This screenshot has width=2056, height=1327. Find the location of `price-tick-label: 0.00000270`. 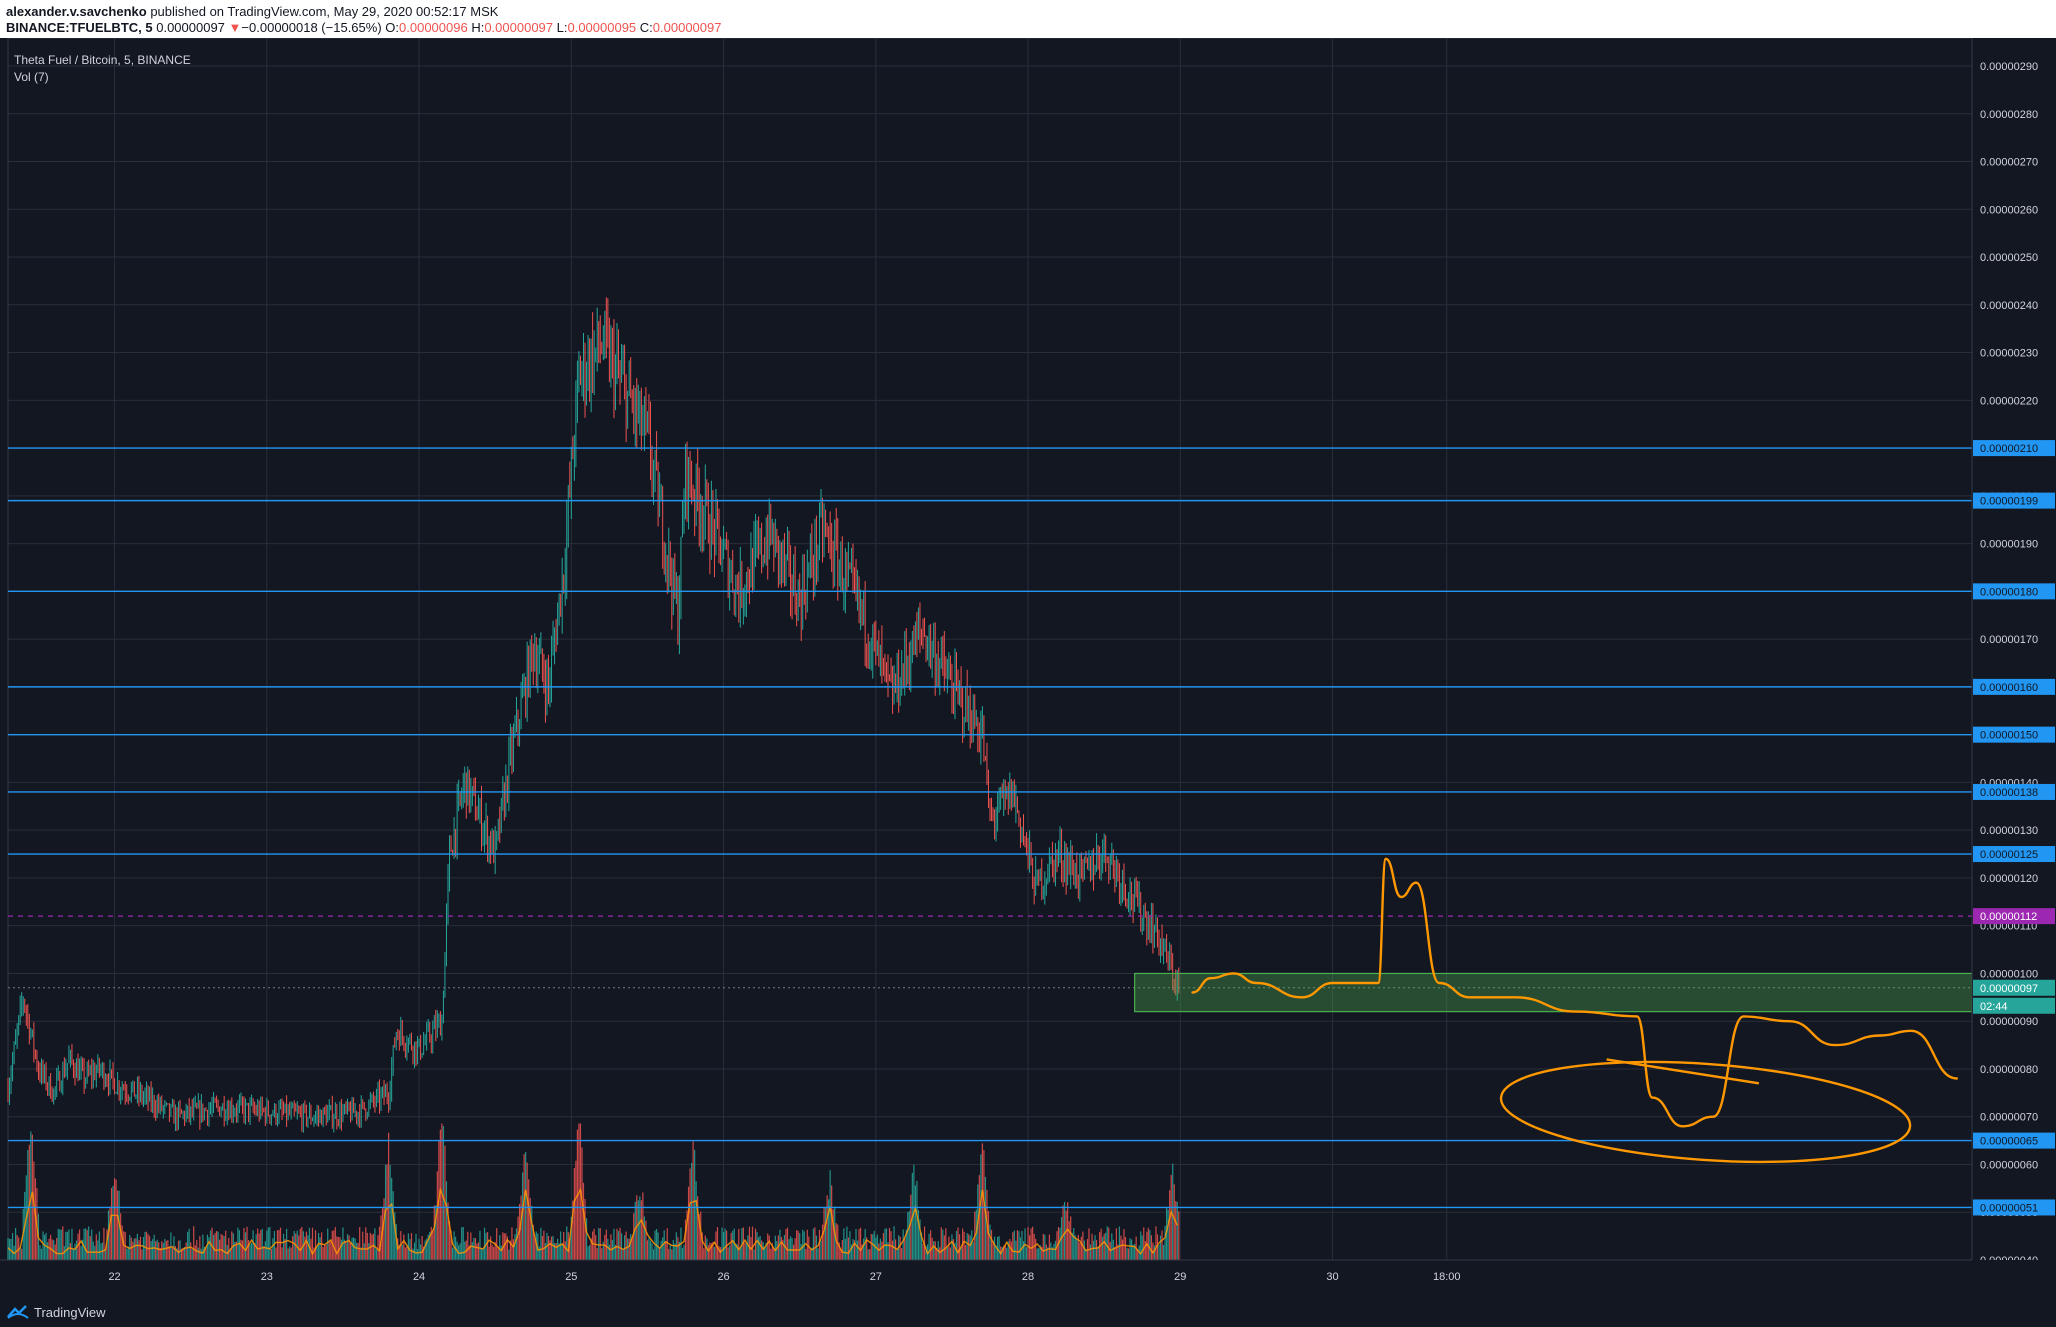

price-tick-label: 0.00000270 is located at coordinates (2009, 163).